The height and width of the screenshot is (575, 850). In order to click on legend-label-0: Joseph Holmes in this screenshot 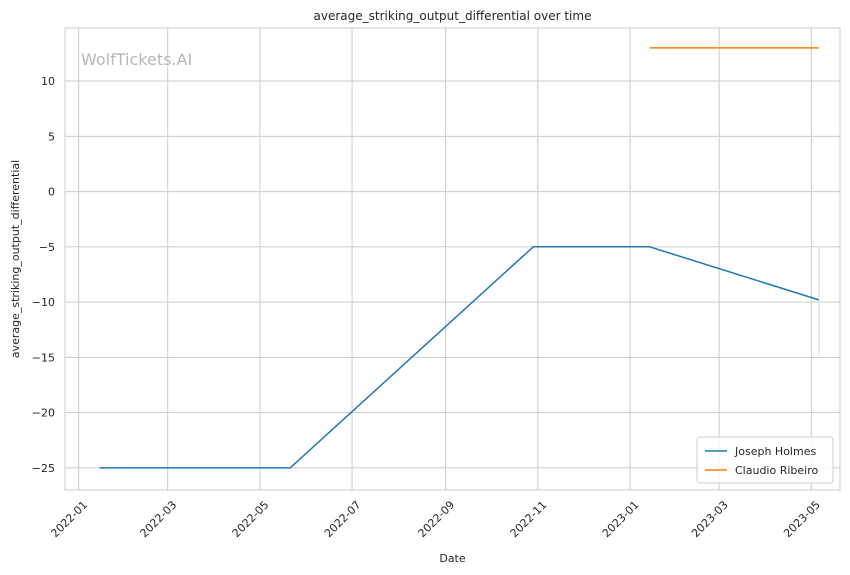, I will do `click(775, 451)`.